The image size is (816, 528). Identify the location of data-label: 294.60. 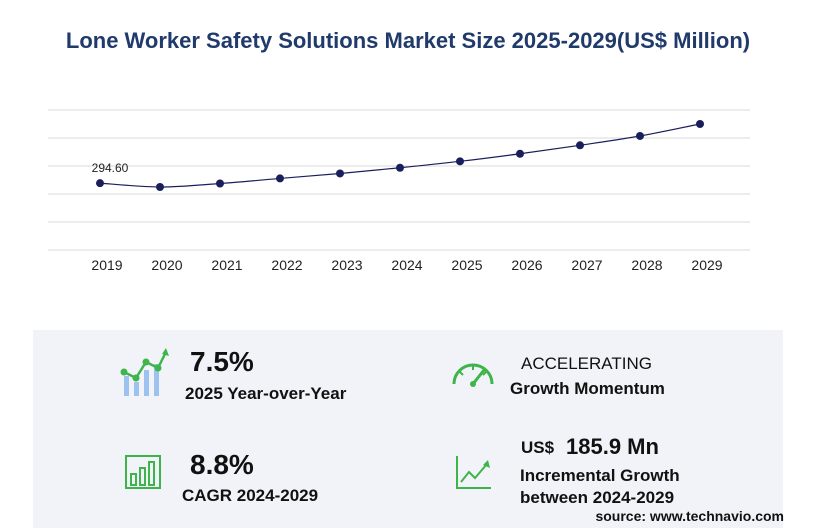
(110, 168).